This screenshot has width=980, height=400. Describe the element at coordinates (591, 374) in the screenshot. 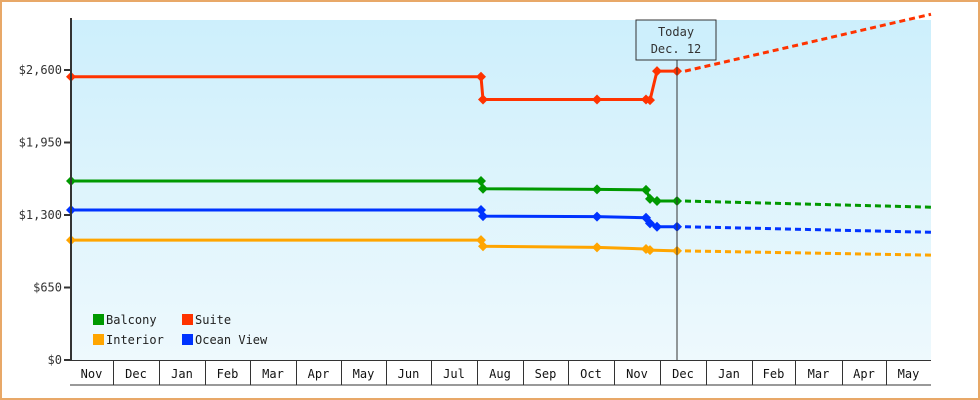

I see `x-month-label: Oct` at that location.